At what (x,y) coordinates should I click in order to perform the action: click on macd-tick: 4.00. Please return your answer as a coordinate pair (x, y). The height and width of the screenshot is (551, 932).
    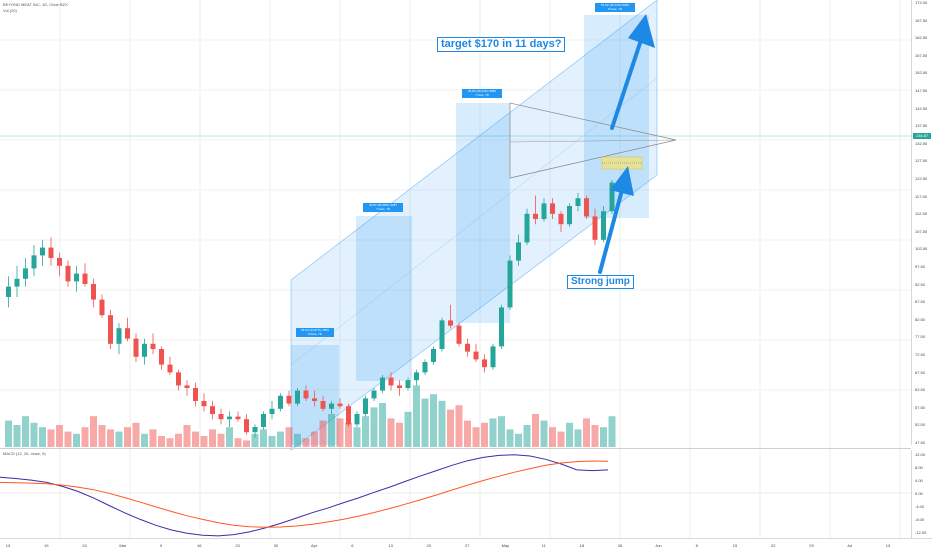
    Looking at the image, I should click on (919, 480).